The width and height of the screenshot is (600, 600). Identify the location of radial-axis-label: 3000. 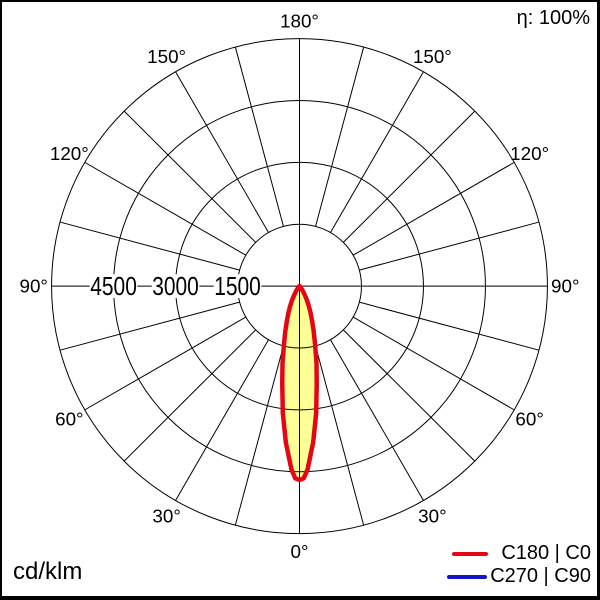
(175, 287).